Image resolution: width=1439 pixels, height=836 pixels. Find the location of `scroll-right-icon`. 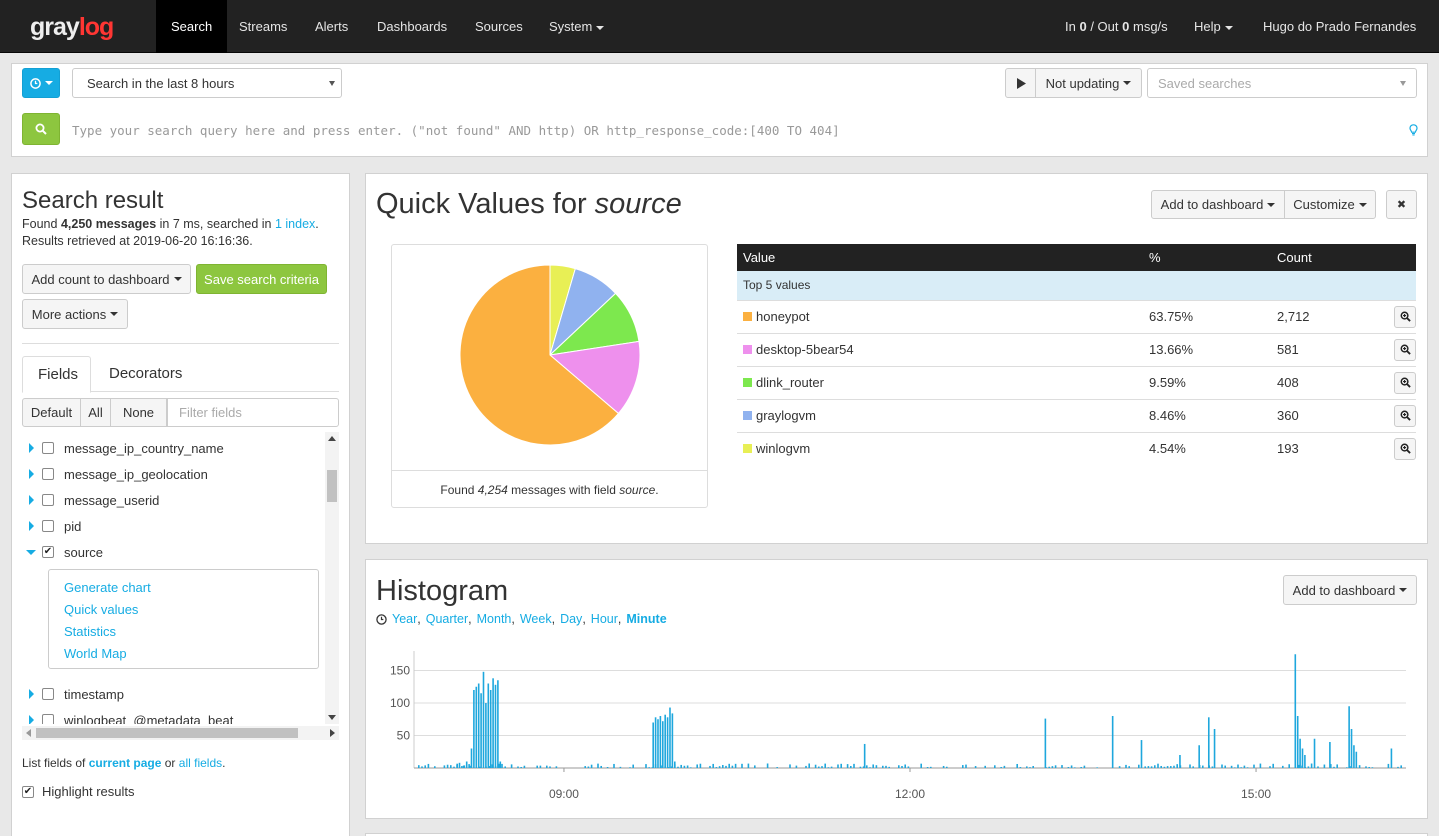

scroll-right-icon is located at coordinates (332, 733).